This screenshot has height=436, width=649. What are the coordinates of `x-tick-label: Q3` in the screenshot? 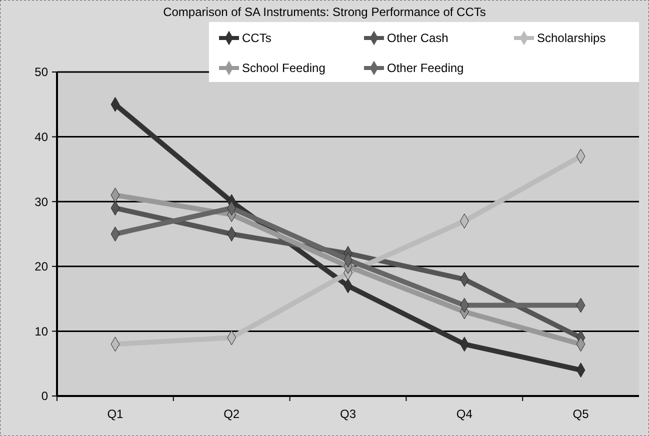 It's located at (348, 414).